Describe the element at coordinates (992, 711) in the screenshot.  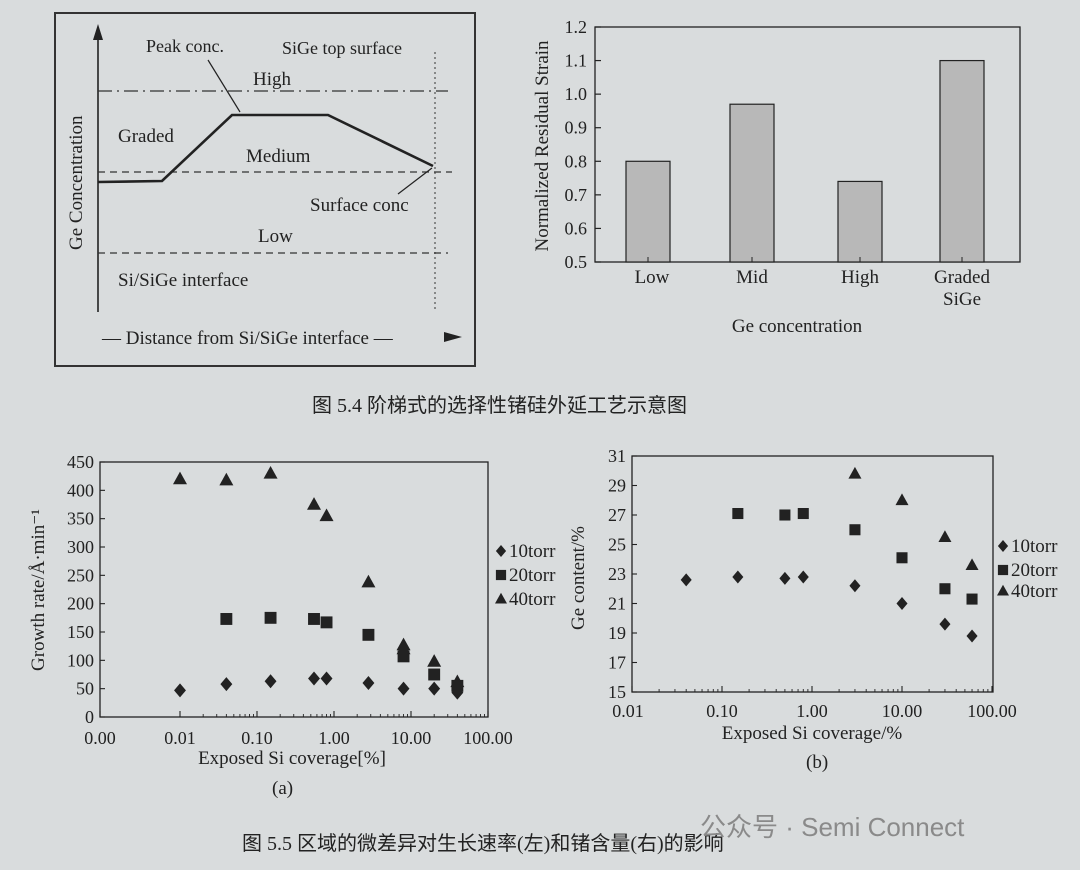
I see `ge-x-tick-label: 100.00` at that location.